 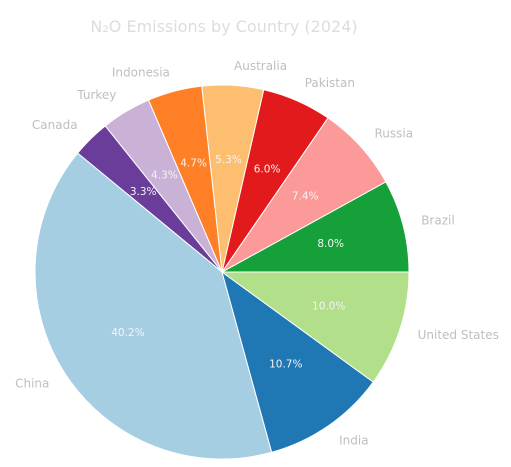 I want to click on category-label-canada: Canada, so click(x=55, y=125).